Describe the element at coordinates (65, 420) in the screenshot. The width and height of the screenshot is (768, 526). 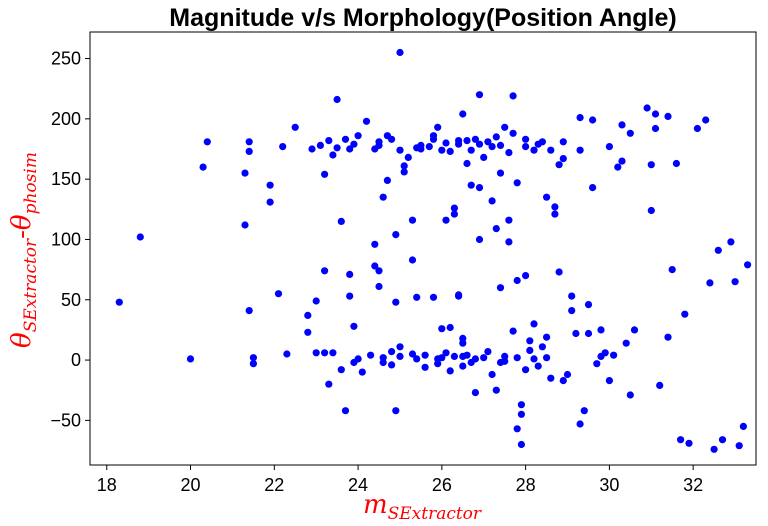
I see `y-tick-label: −50` at that location.